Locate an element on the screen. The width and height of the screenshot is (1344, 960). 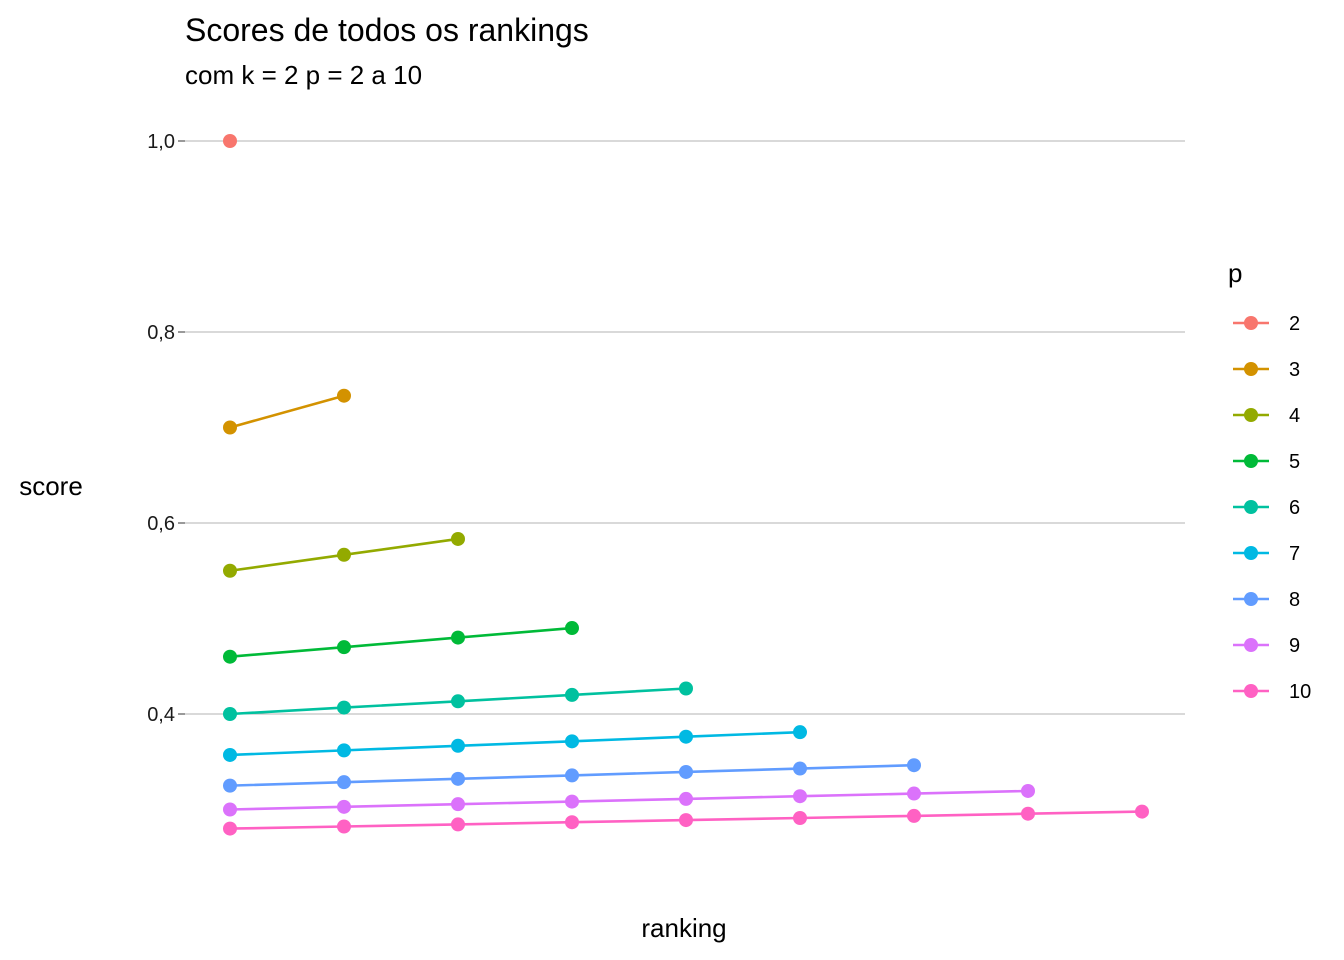
legend-label: 7 is located at coordinates (1294, 554).